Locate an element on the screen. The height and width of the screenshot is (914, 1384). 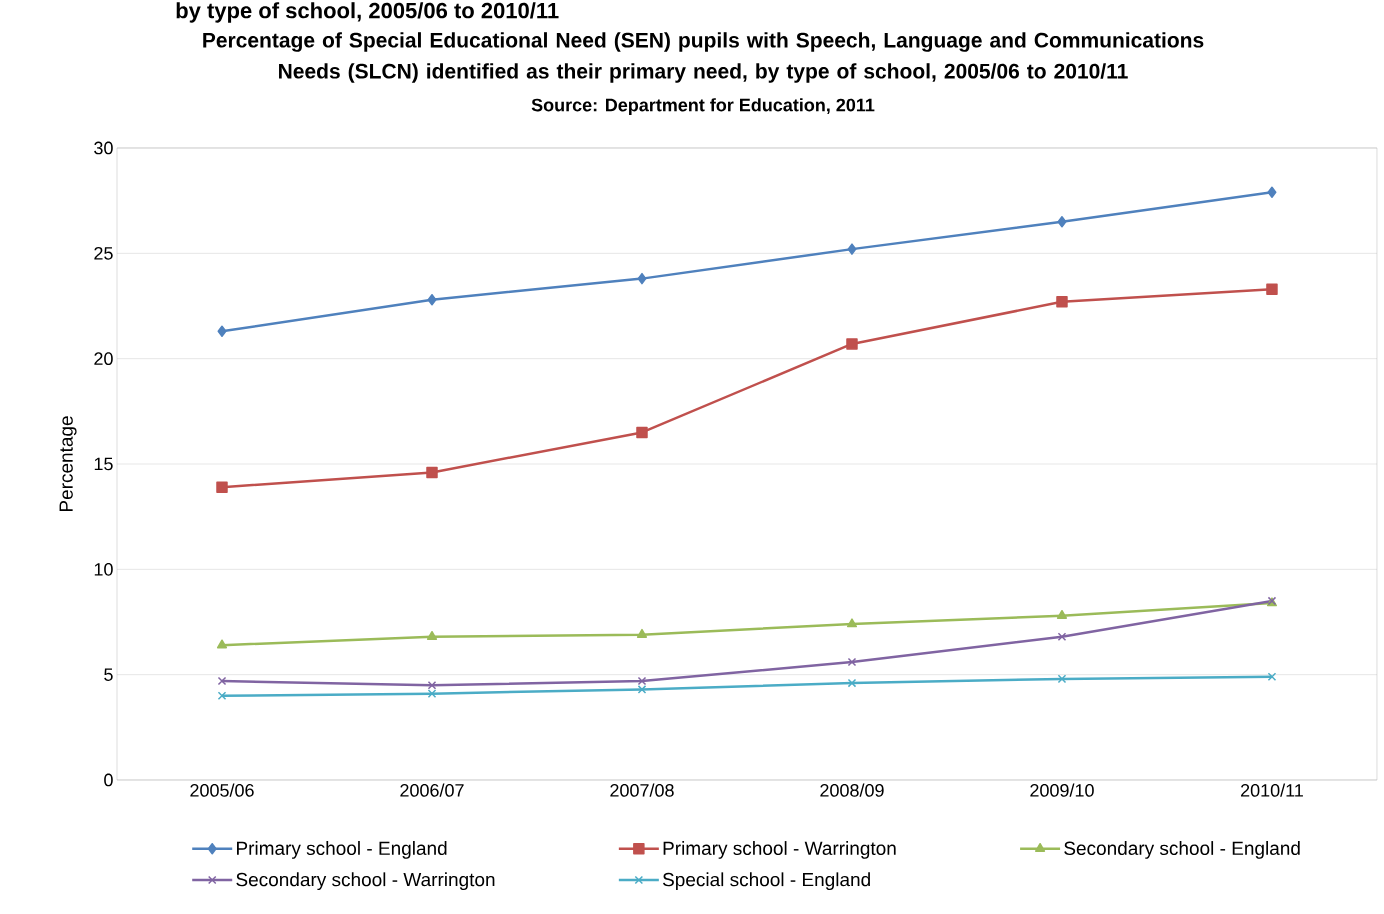
chart-subtitle: Source: Department for Education, 2011 is located at coordinates (703, 106).